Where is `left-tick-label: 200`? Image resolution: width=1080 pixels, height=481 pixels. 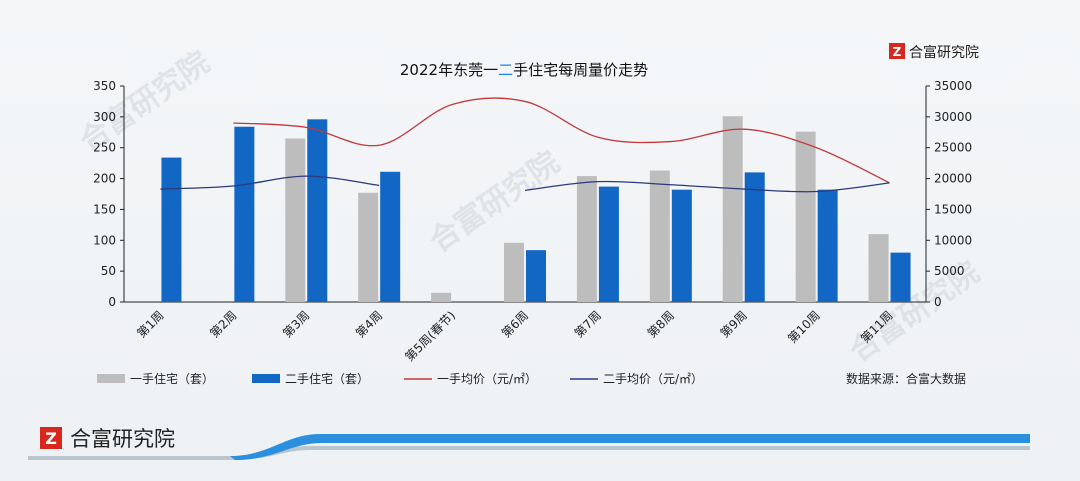 left-tick-label: 200 is located at coordinates (104, 179).